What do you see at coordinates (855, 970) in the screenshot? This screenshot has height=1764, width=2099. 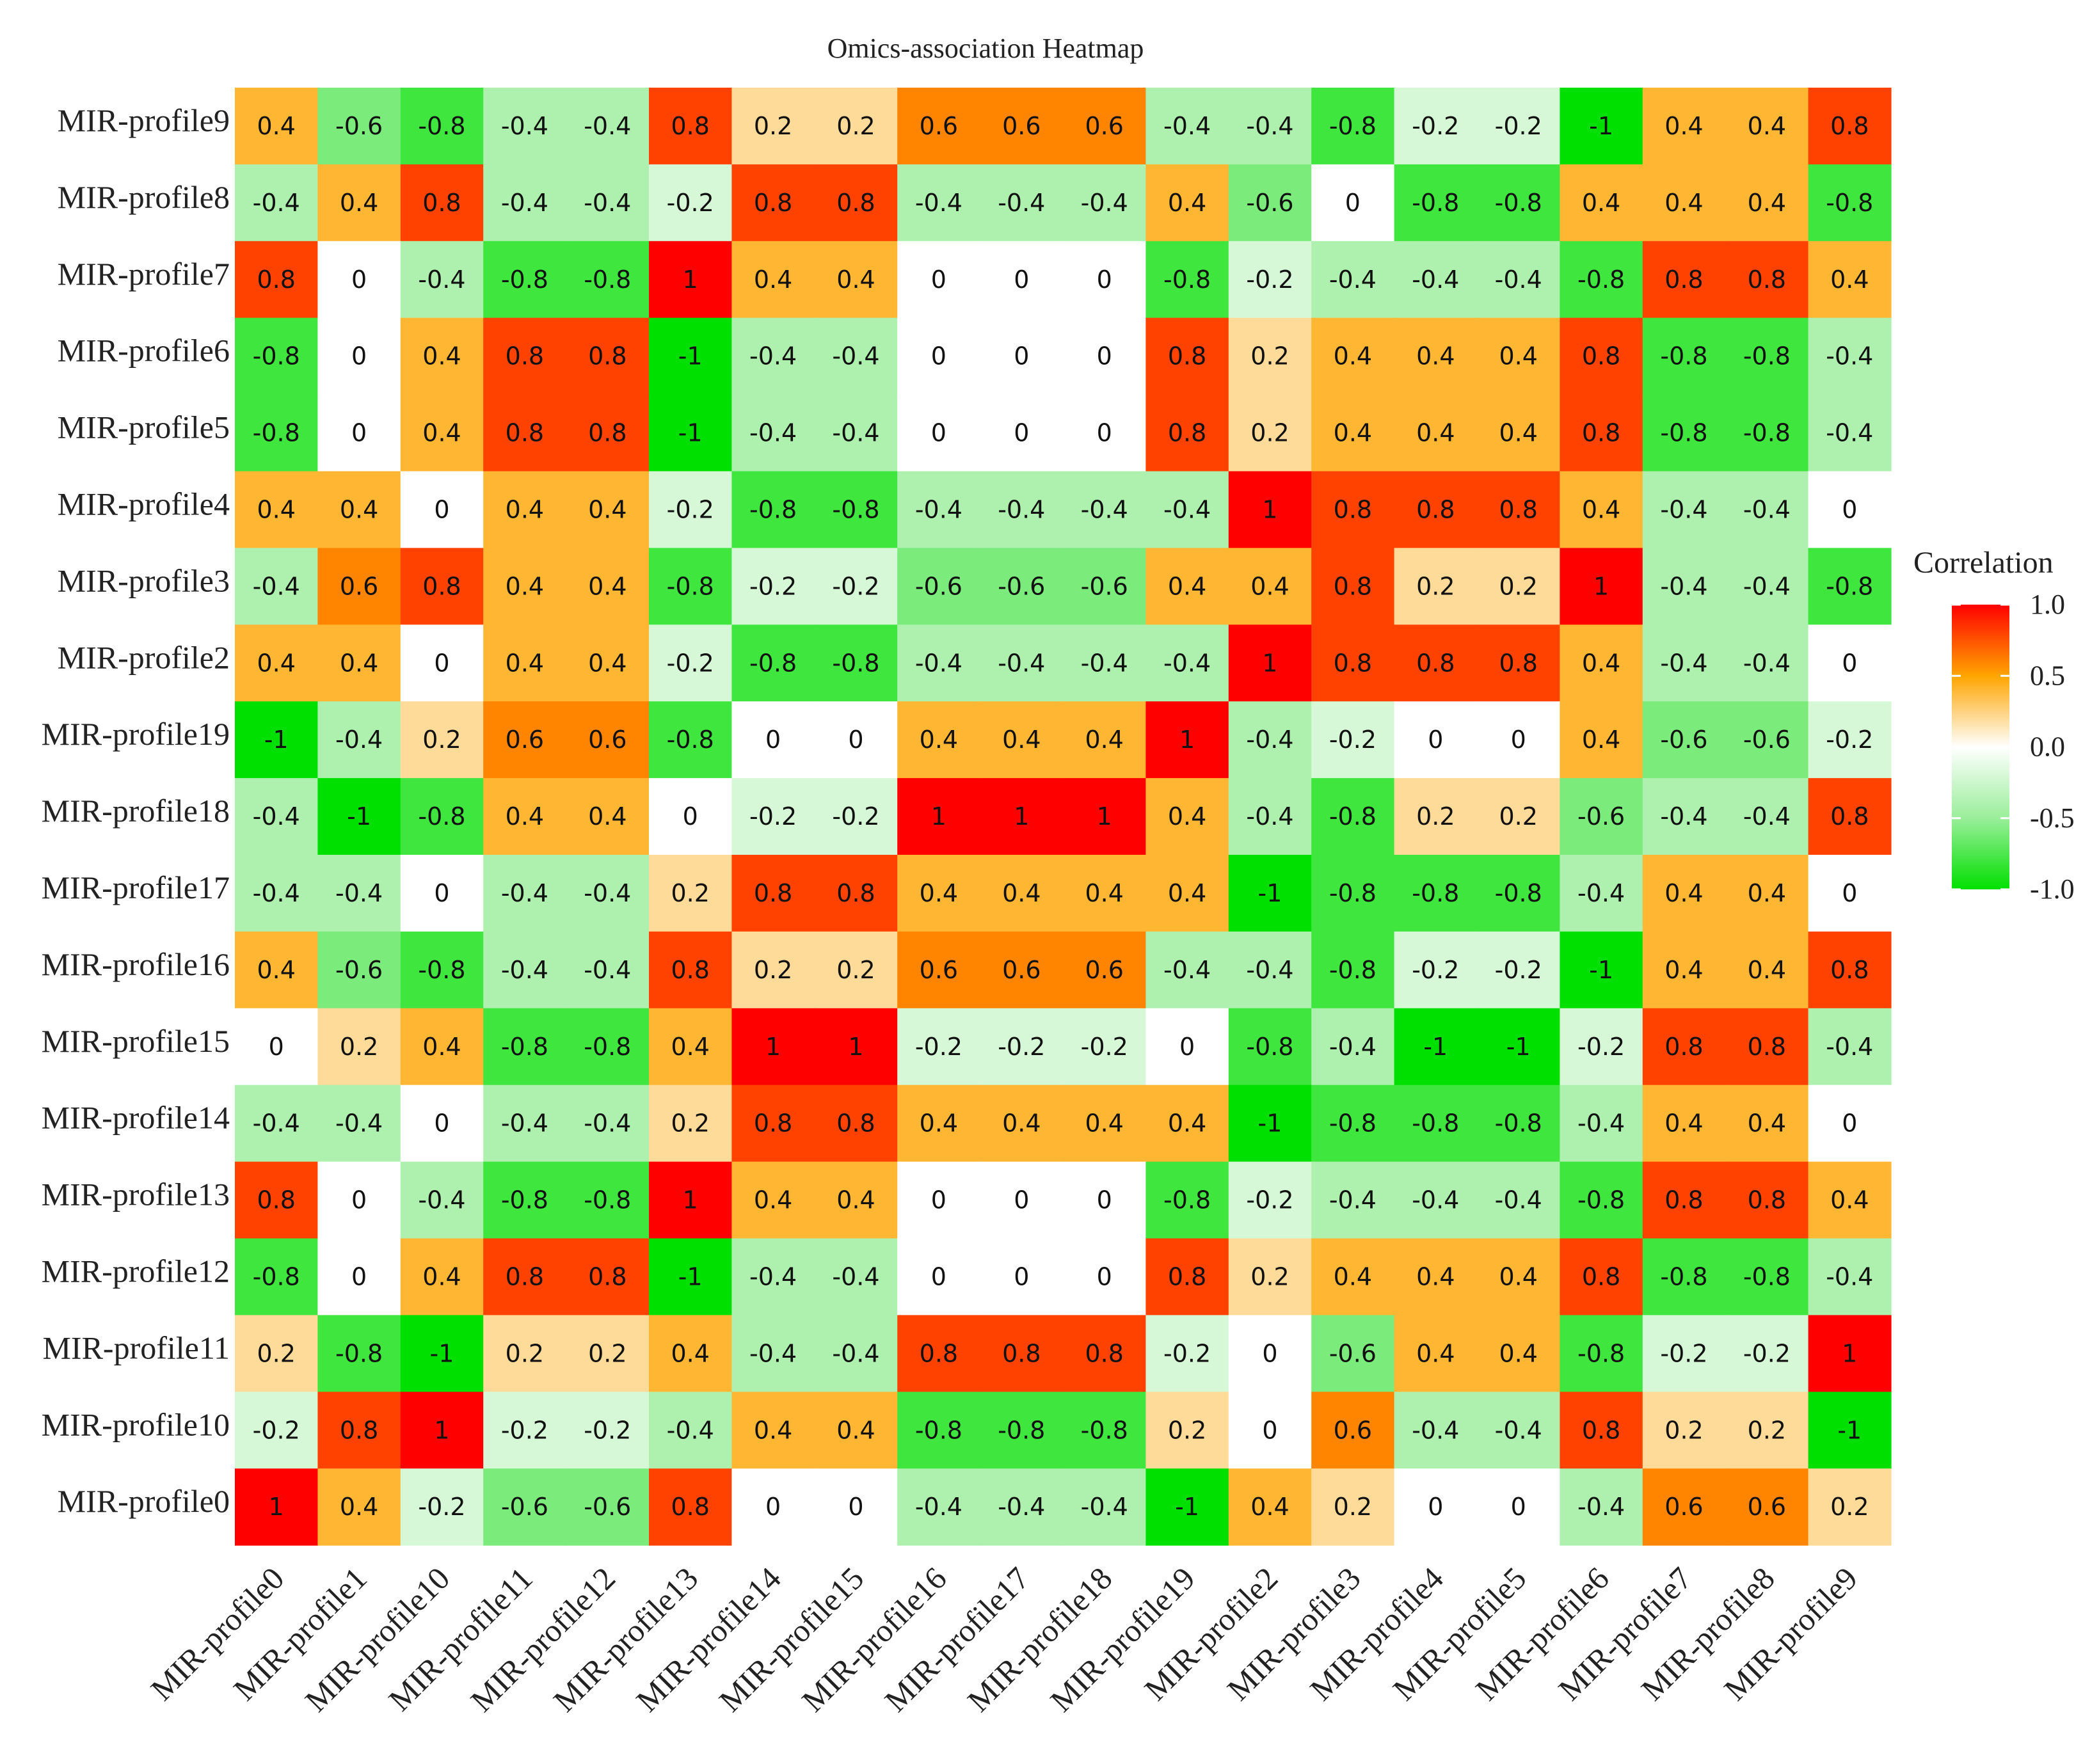 I see `cell-value-label: 0.2` at bounding box center [855, 970].